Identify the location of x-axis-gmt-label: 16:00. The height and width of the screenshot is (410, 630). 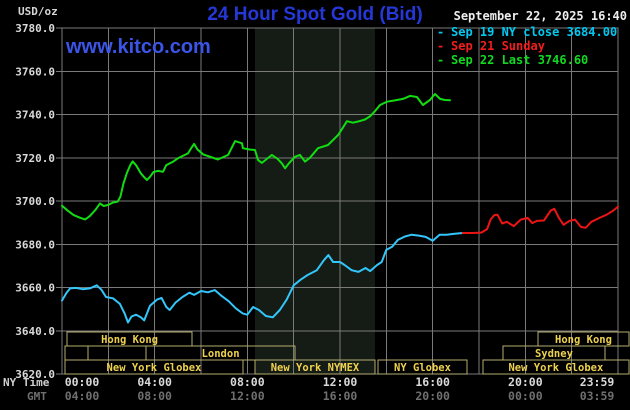
(340, 396).